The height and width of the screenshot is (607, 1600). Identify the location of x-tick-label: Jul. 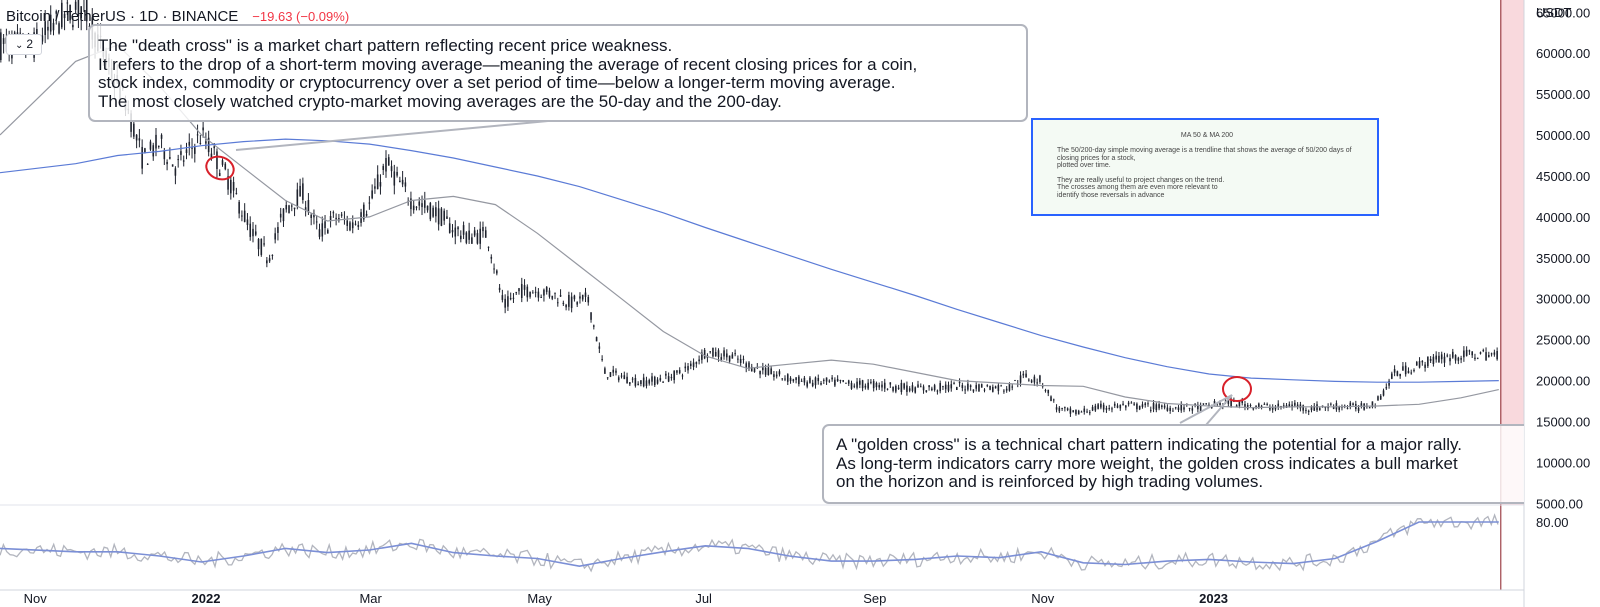
(703, 598).